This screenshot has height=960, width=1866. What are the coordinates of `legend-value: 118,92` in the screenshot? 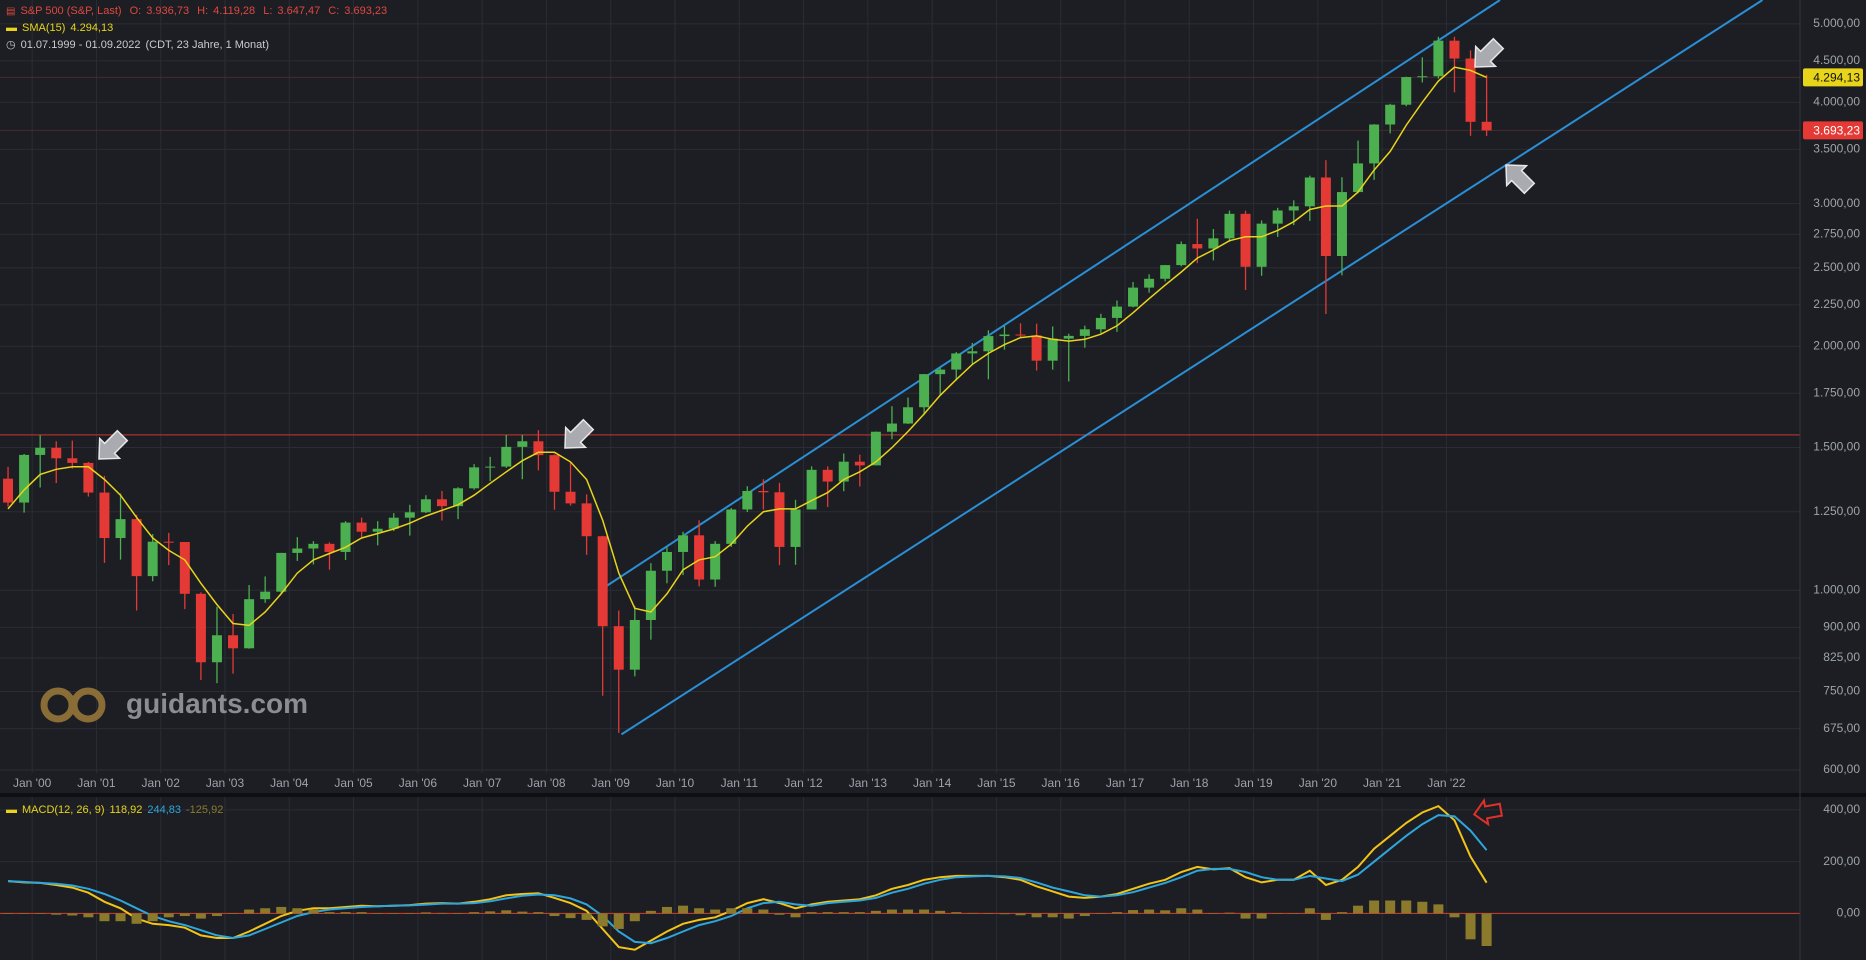 It's located at (126, 810).